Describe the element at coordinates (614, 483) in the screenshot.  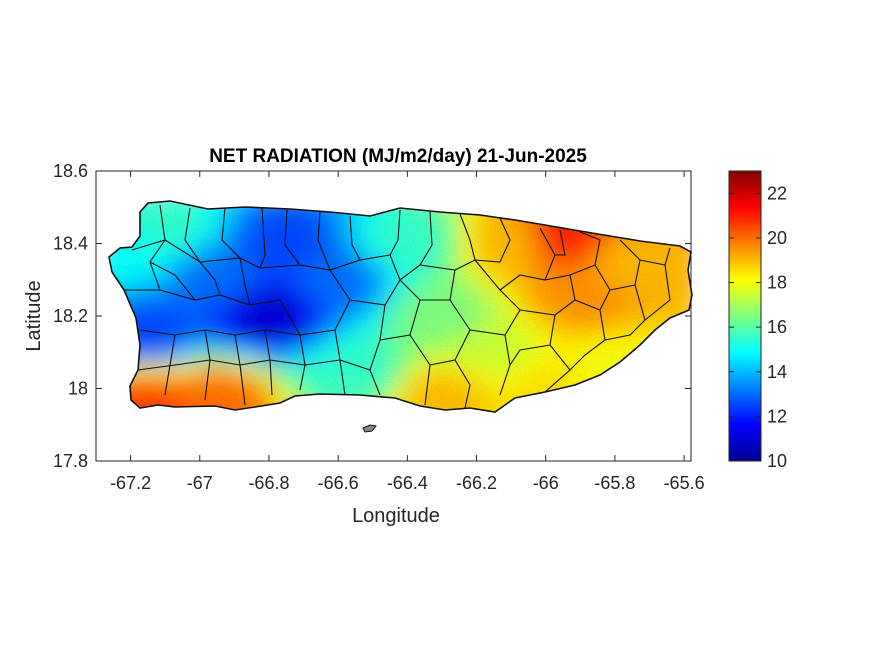
I see `x-tick-label: -65.8` at that location.